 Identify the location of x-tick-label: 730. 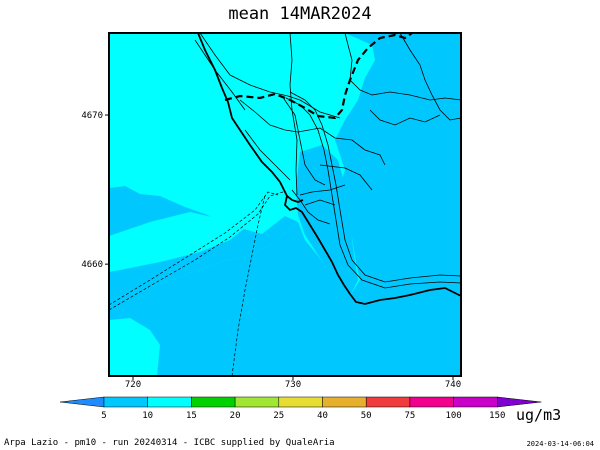
(293, 385).